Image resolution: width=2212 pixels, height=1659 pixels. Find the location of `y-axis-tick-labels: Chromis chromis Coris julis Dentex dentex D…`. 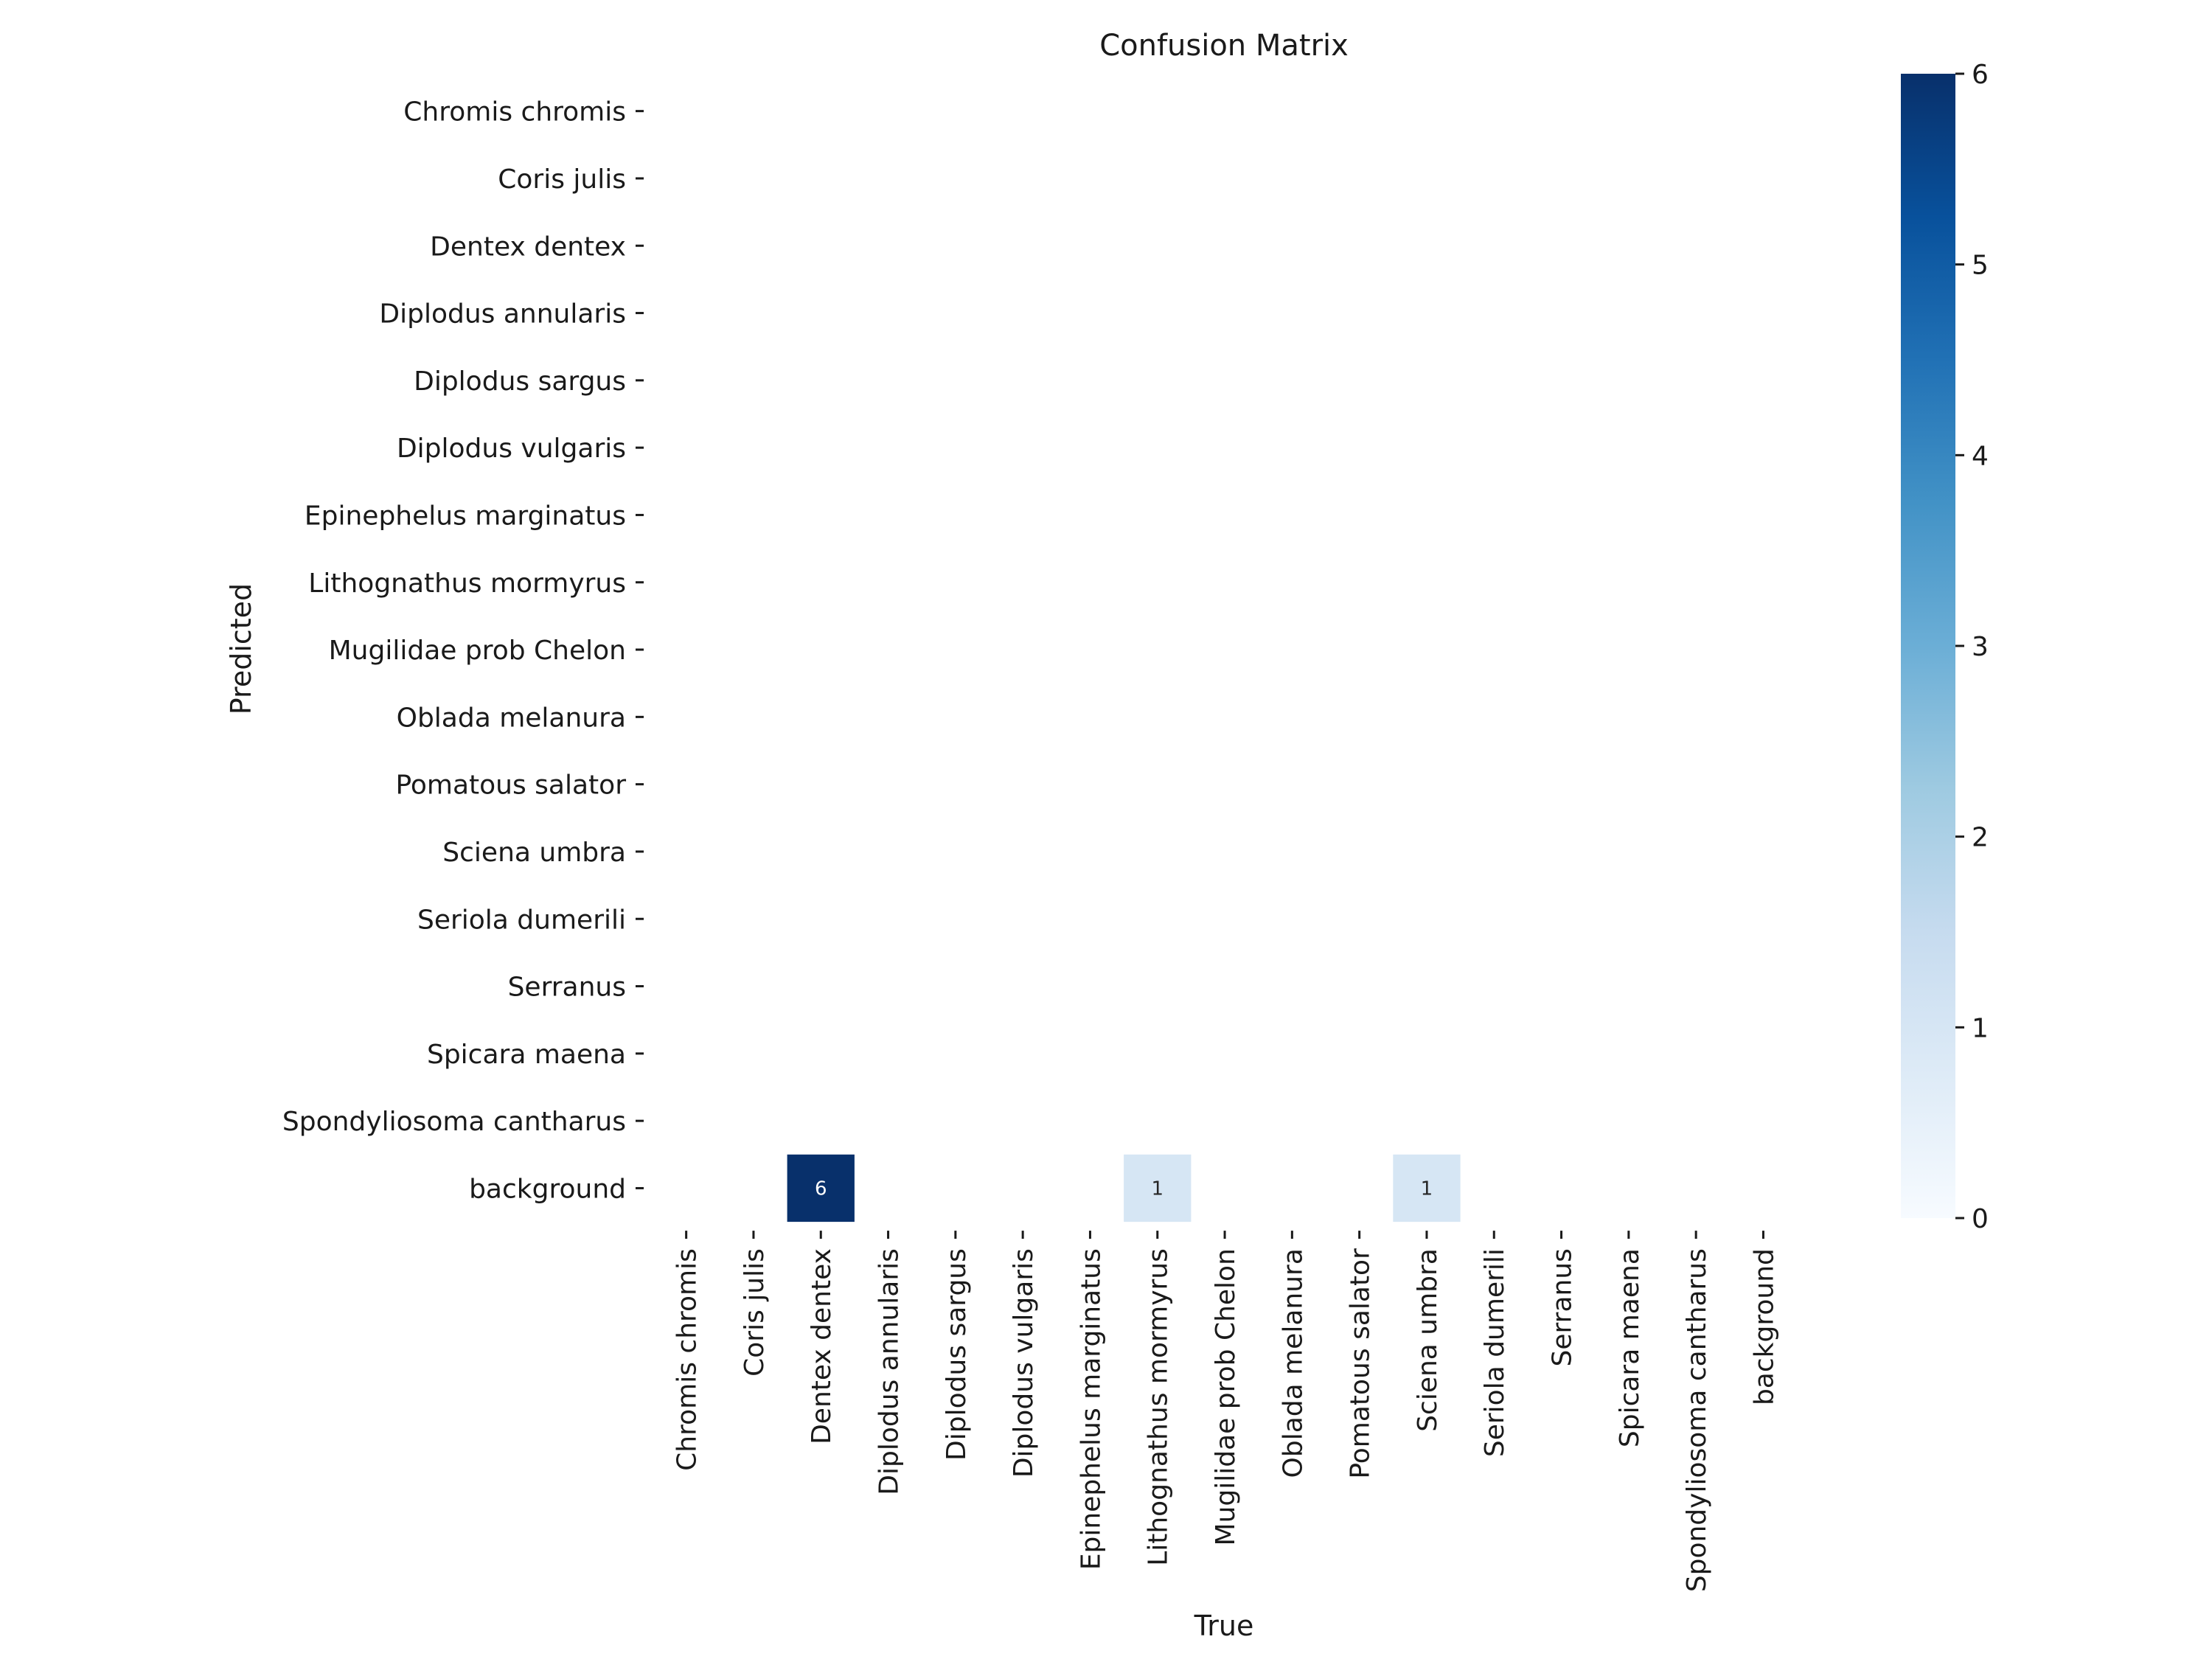

y-axis-tick-labels: Chromis chromis Coris julis Dentex dentex D… is located at coordinates (463, 650).